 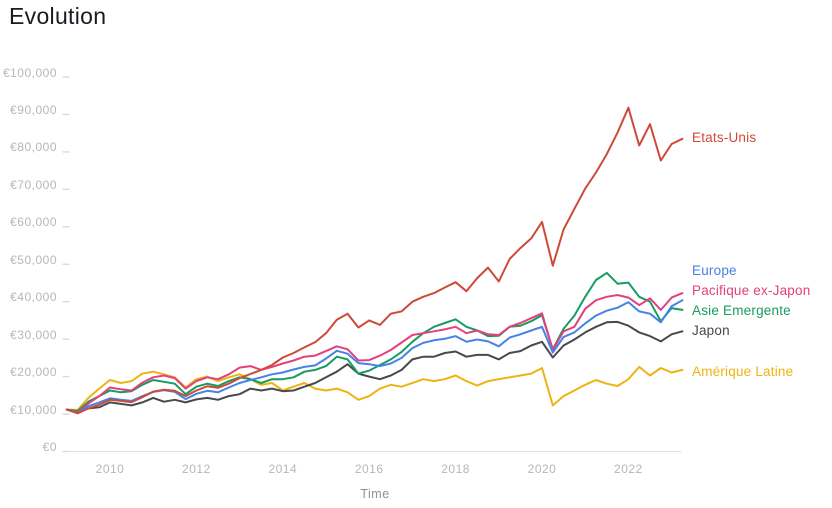 What do you see at coordinates (751, 290) in the screenshot?
I see `legend-label-pacifique-ex-japon: Pacifique ex-Japon` at bounding box center [751, 290].